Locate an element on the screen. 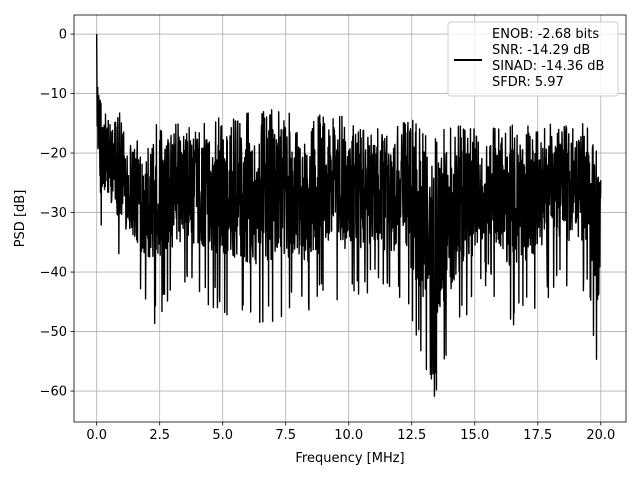 Image resolution: width=640 pixels, height=480 pixels. y-axis-title: PSD [dB] is located at coordinates (20, 219).